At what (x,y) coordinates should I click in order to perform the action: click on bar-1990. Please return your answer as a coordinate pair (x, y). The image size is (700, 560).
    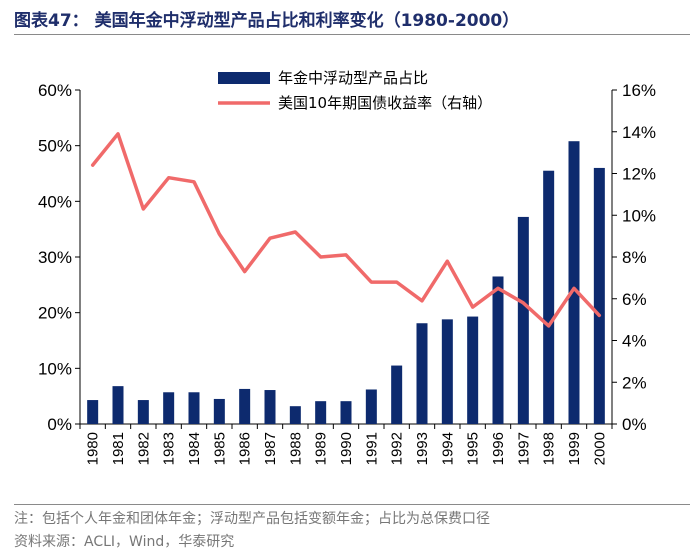
    Looking at the image, I should click on (346, 412).